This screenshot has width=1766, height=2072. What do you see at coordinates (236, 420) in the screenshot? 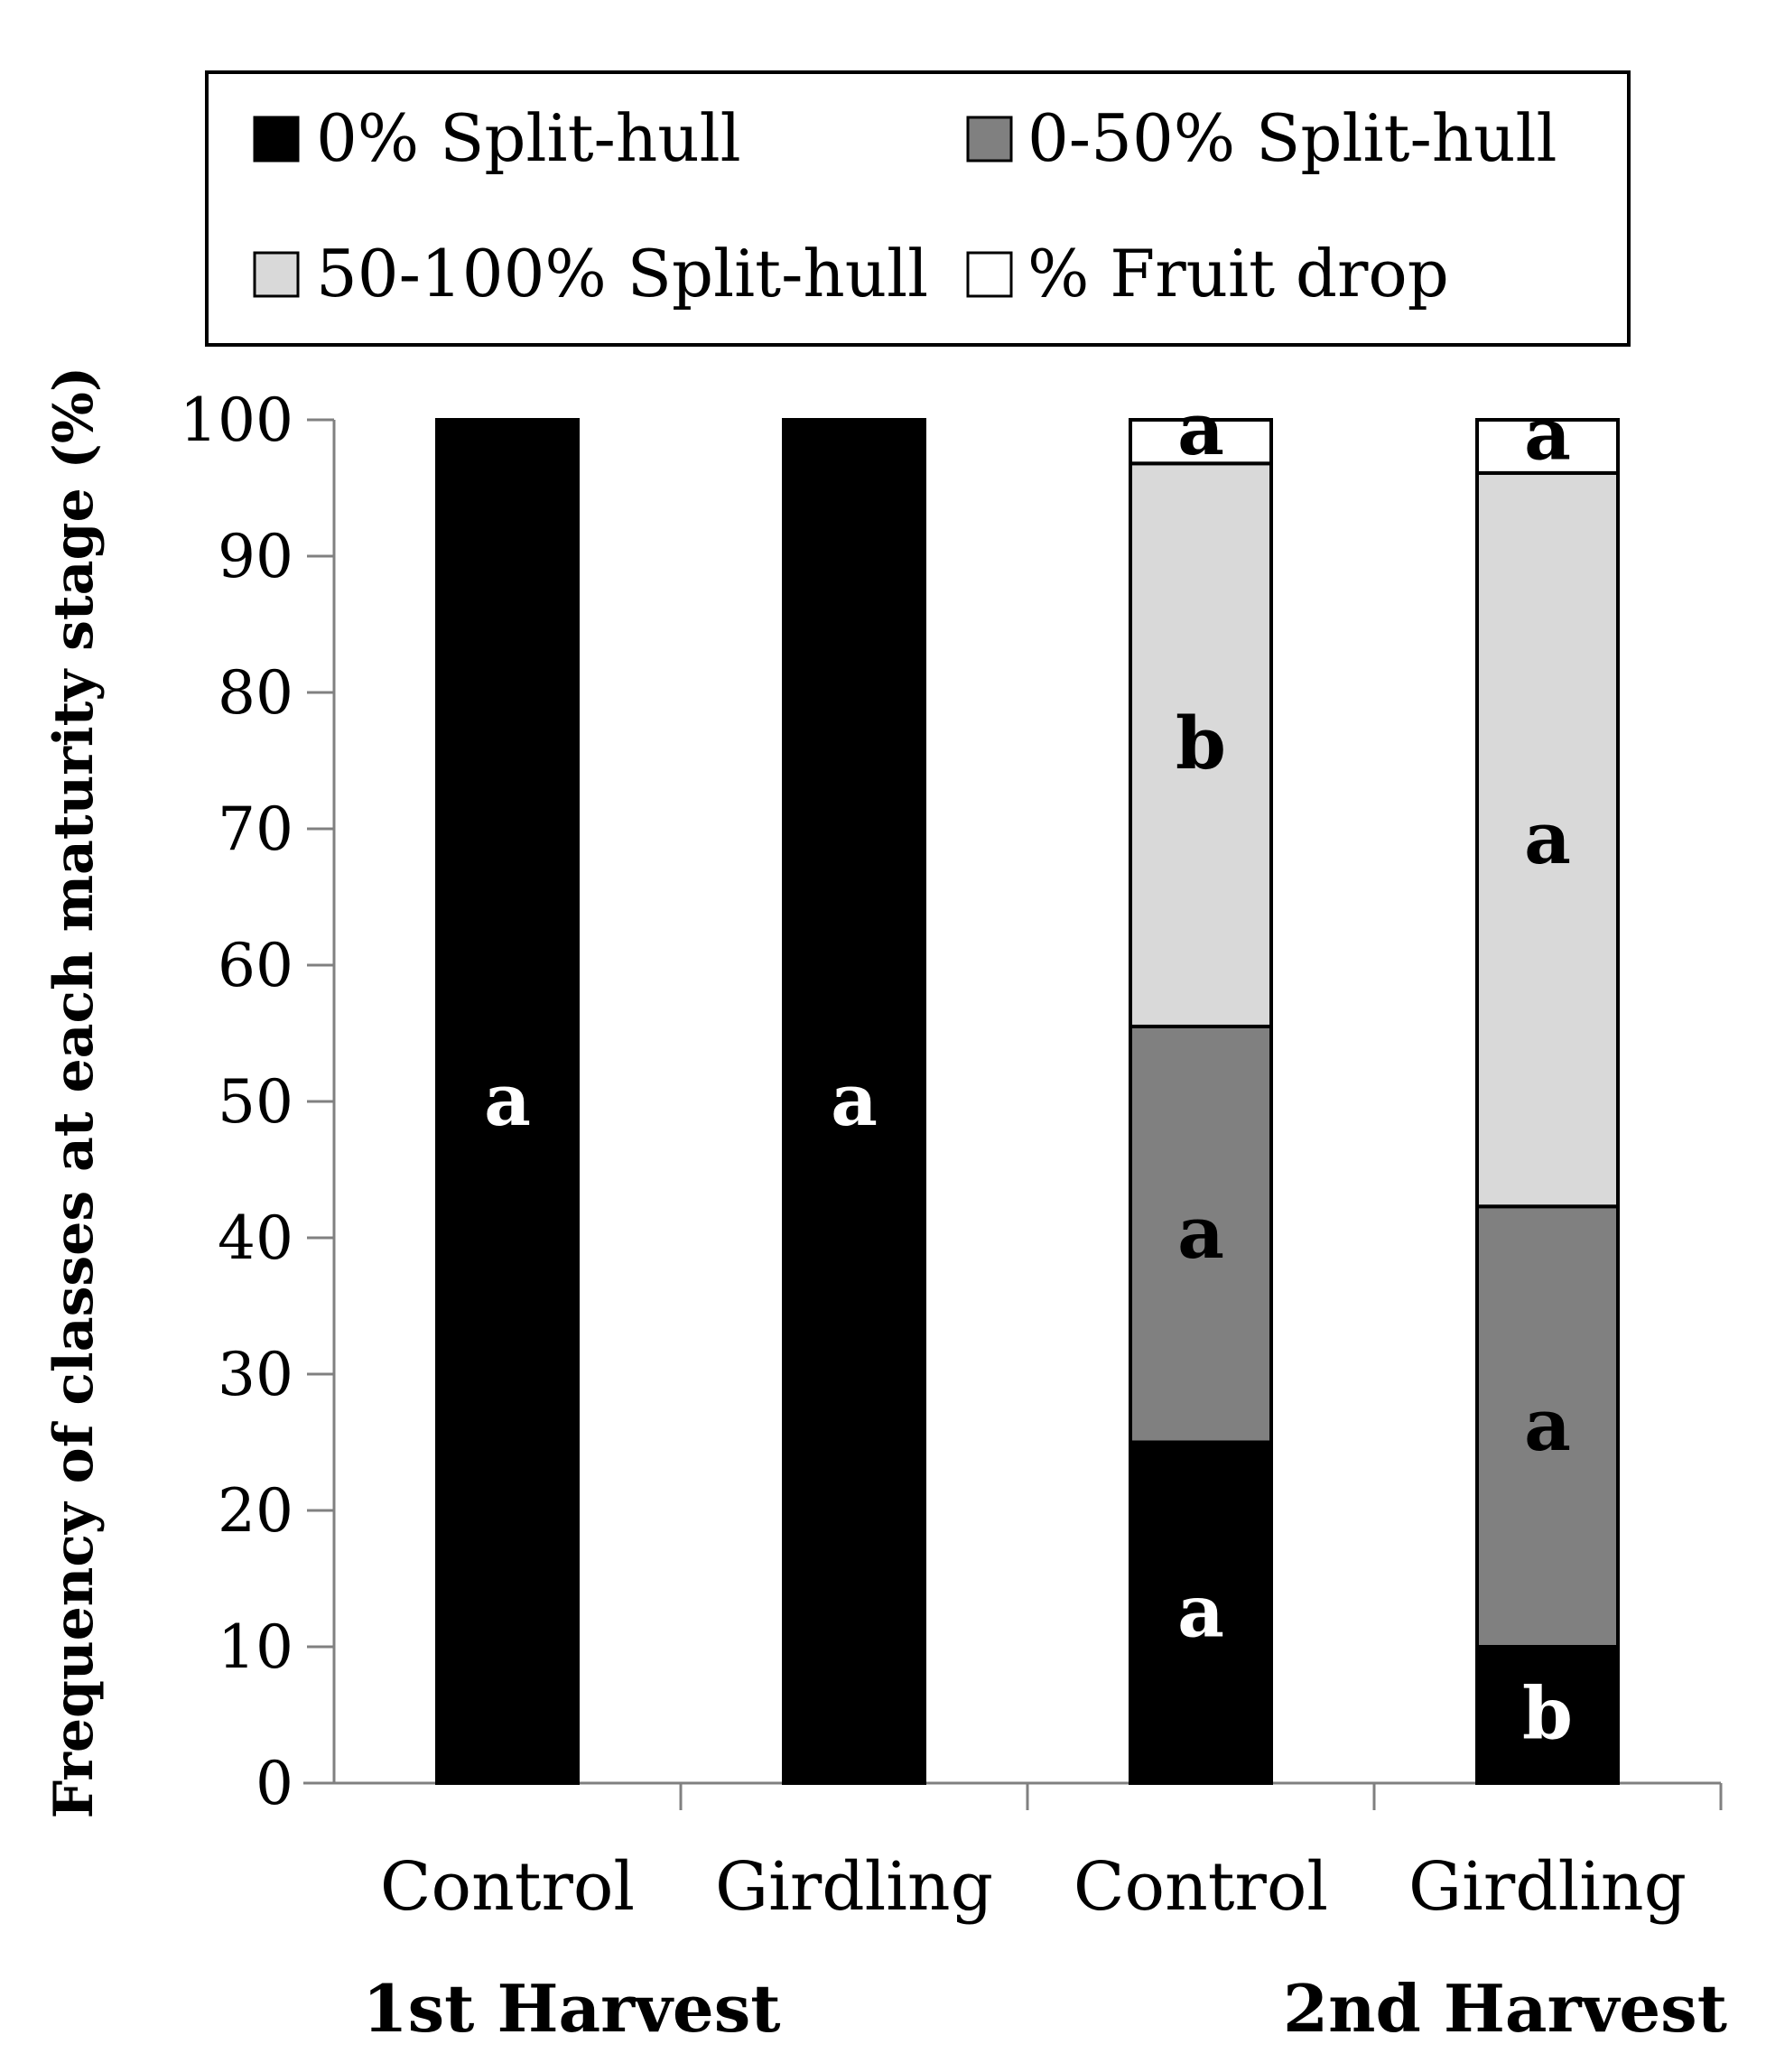
I see `y-tick-label: 100` at bounding box center [236, 420].